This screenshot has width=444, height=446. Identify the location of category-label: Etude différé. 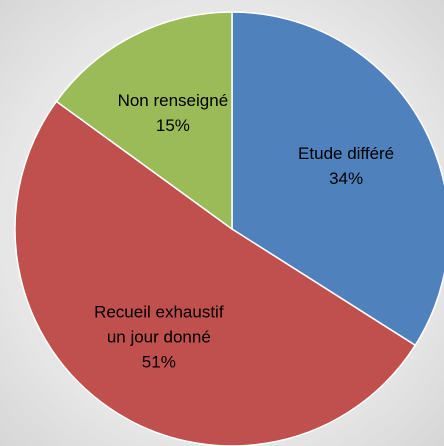
(346, 154).